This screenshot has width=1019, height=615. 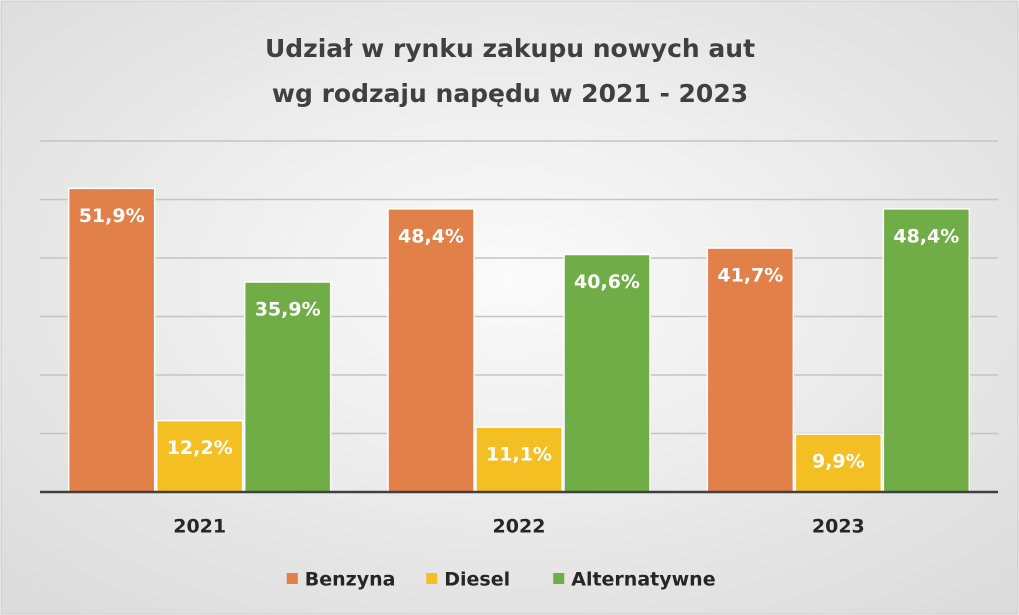 I want to click on x-tick-label: 2022, so click(x=519, y=527).